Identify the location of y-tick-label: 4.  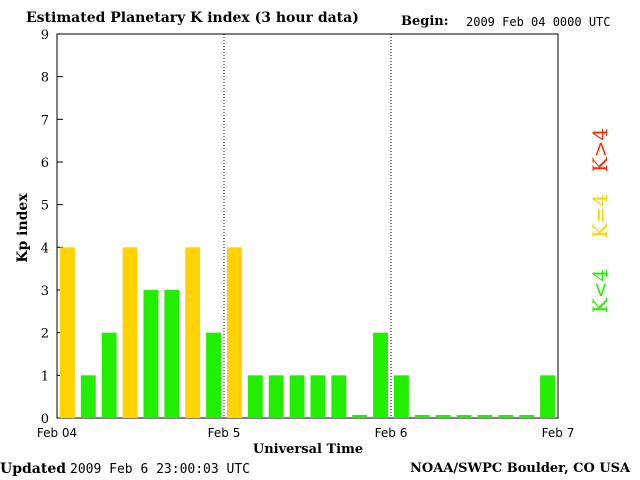
(45, 248).